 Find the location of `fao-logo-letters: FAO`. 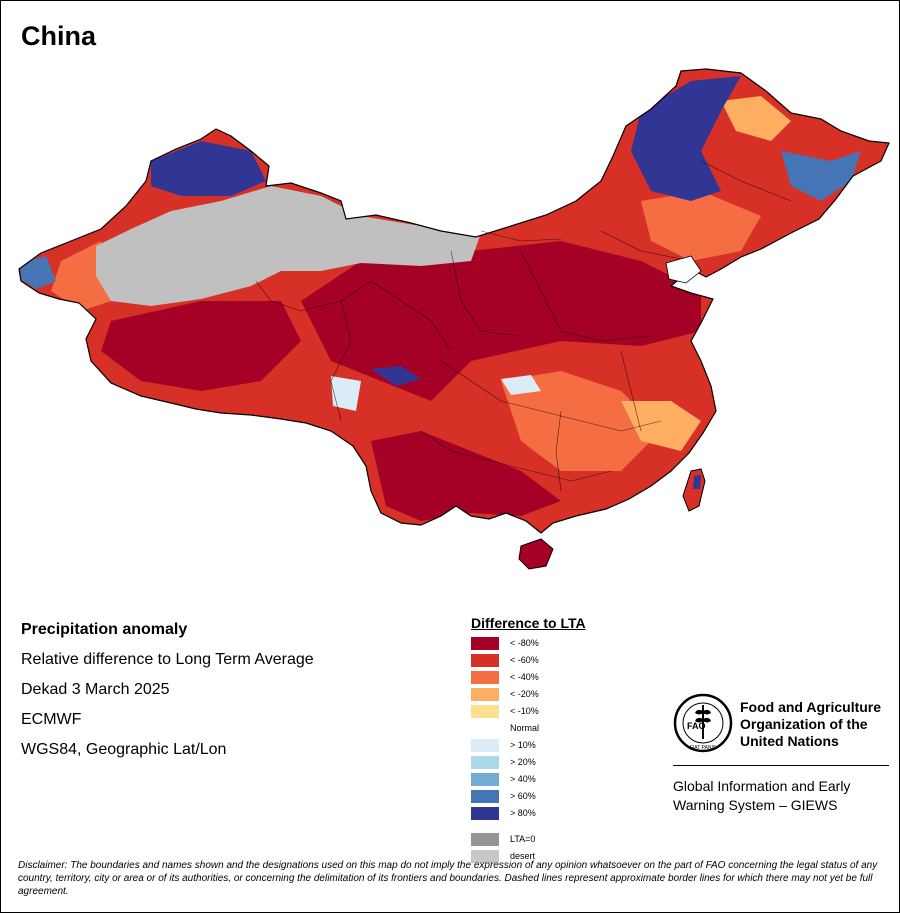

fao-logo-letters: FAO is located at coordinates (696, 726).